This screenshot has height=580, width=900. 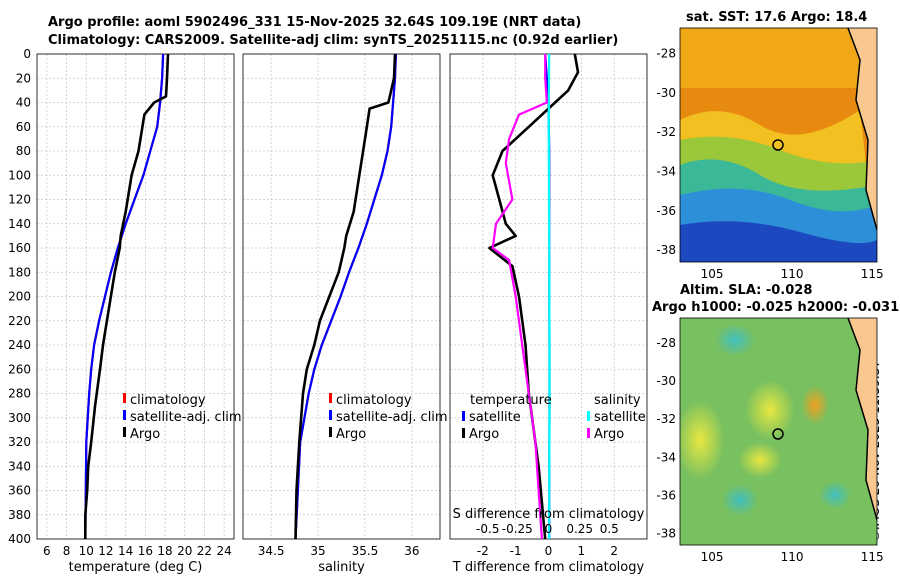 What do you see at coordinates (19, 418) in the screenshot?
I see `y-tick-label: 300` at bounding box center [19, 418].